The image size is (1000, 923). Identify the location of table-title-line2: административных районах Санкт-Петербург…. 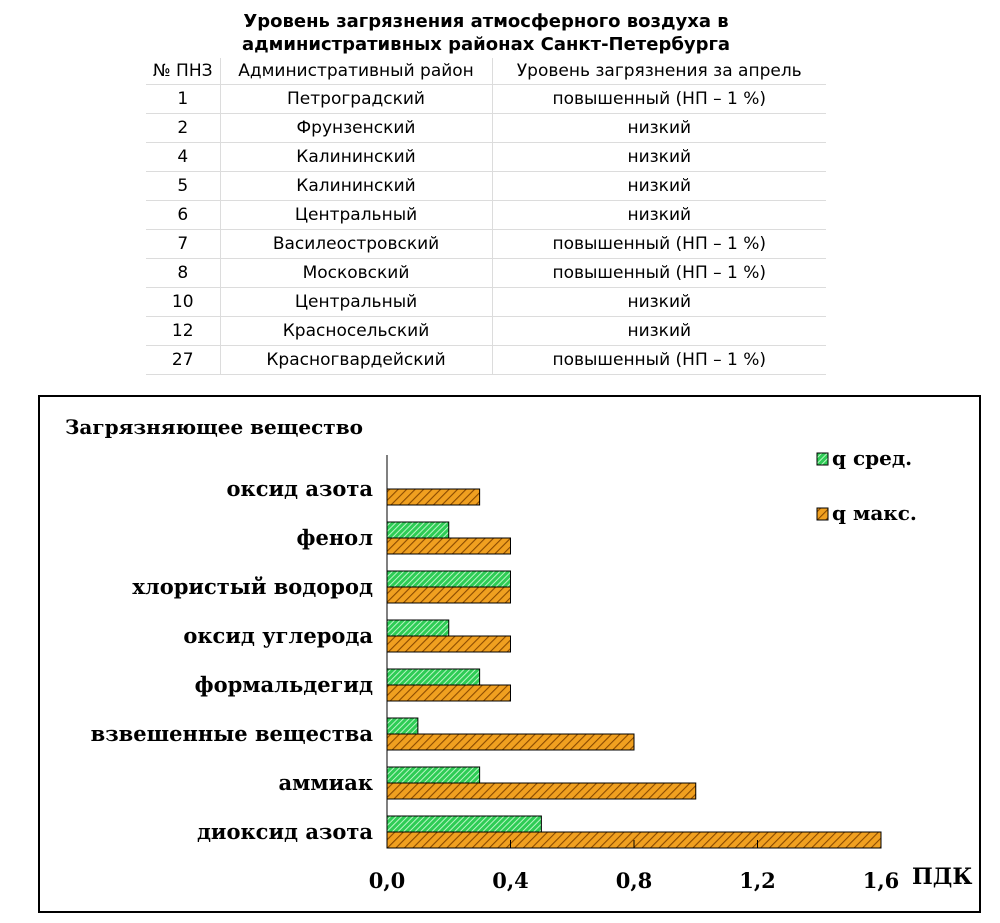
(486, 44).